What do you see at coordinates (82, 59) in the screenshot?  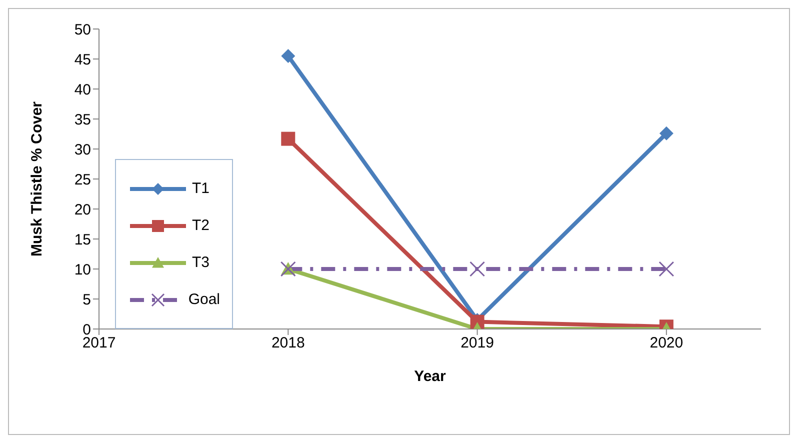 I see `y-tick-label: 45` at bounding box center [82, 59].